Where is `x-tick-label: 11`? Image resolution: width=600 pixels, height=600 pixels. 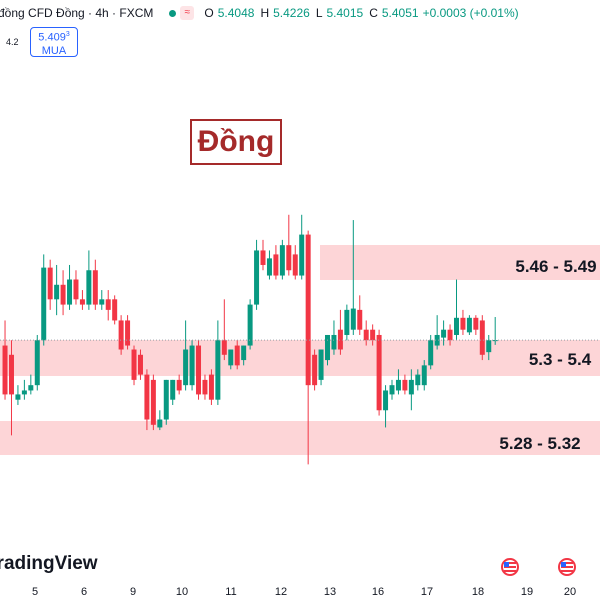
x-tick-label: 11 is located at coordinates (230, 592).